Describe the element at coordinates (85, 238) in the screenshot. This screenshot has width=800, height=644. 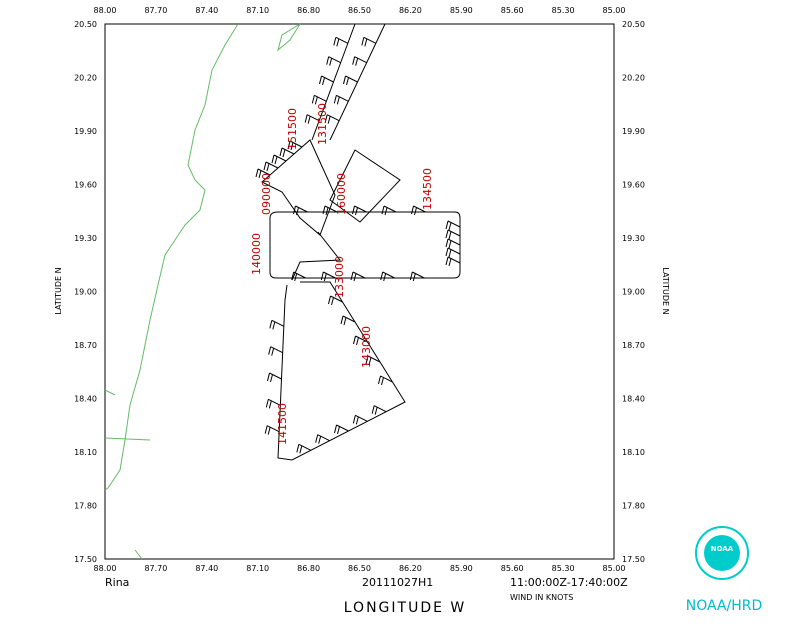
I see `lat-label-left: 19.30` at that location.